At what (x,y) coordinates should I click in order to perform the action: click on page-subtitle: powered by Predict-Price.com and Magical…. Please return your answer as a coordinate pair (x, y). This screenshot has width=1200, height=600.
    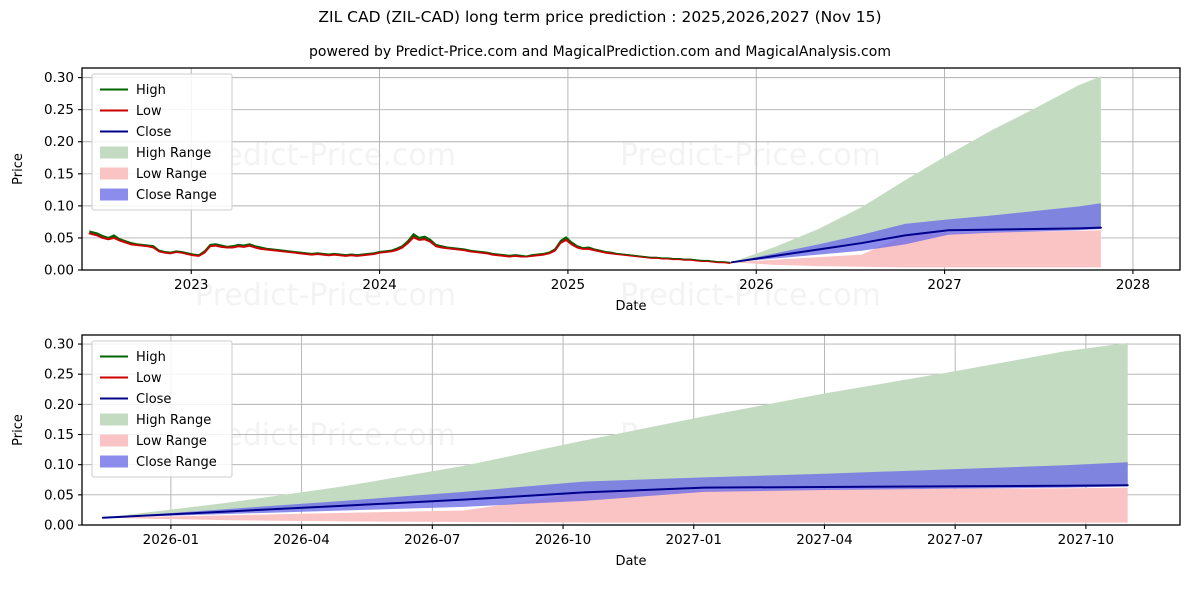
    Looking at the image, I should click on (600, 52).